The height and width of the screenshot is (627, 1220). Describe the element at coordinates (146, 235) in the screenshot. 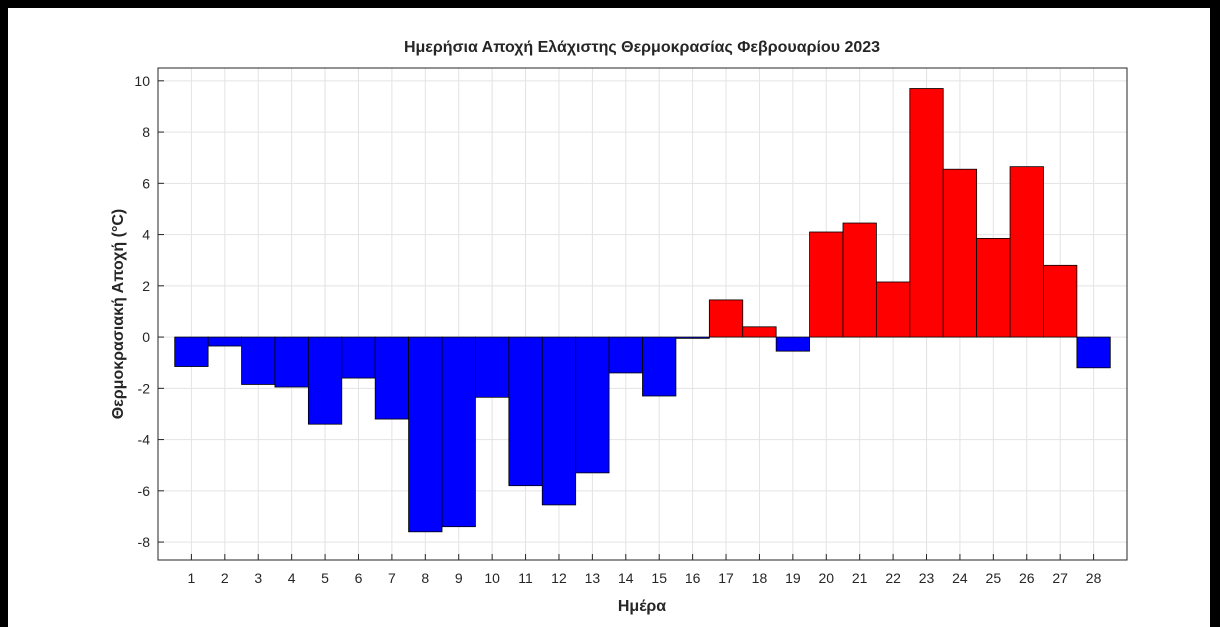

I see `y-tick-label: 4` at that location.